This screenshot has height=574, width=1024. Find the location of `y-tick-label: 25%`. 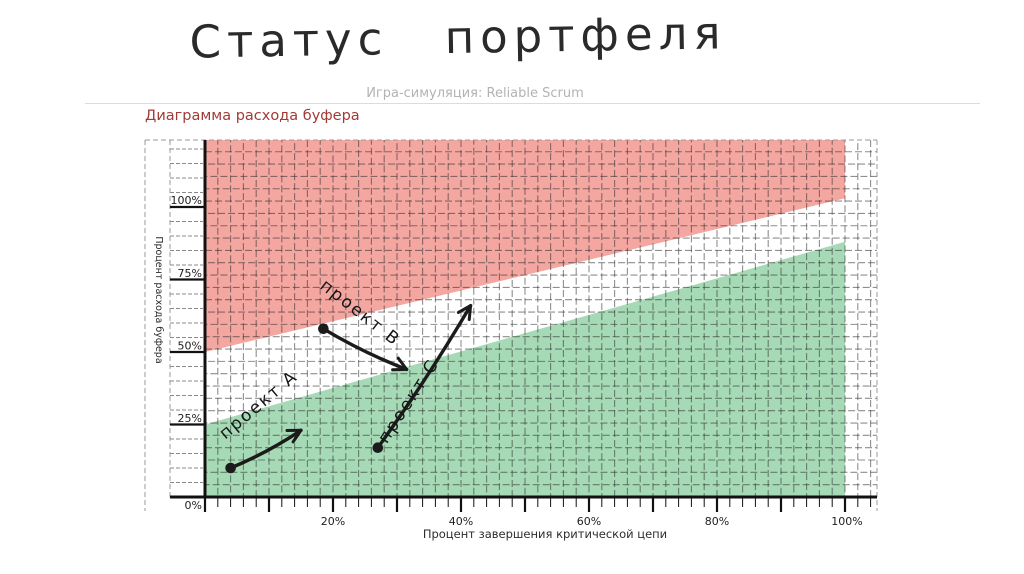

y-tick-label: 25% is located at coordinates (190, 418).